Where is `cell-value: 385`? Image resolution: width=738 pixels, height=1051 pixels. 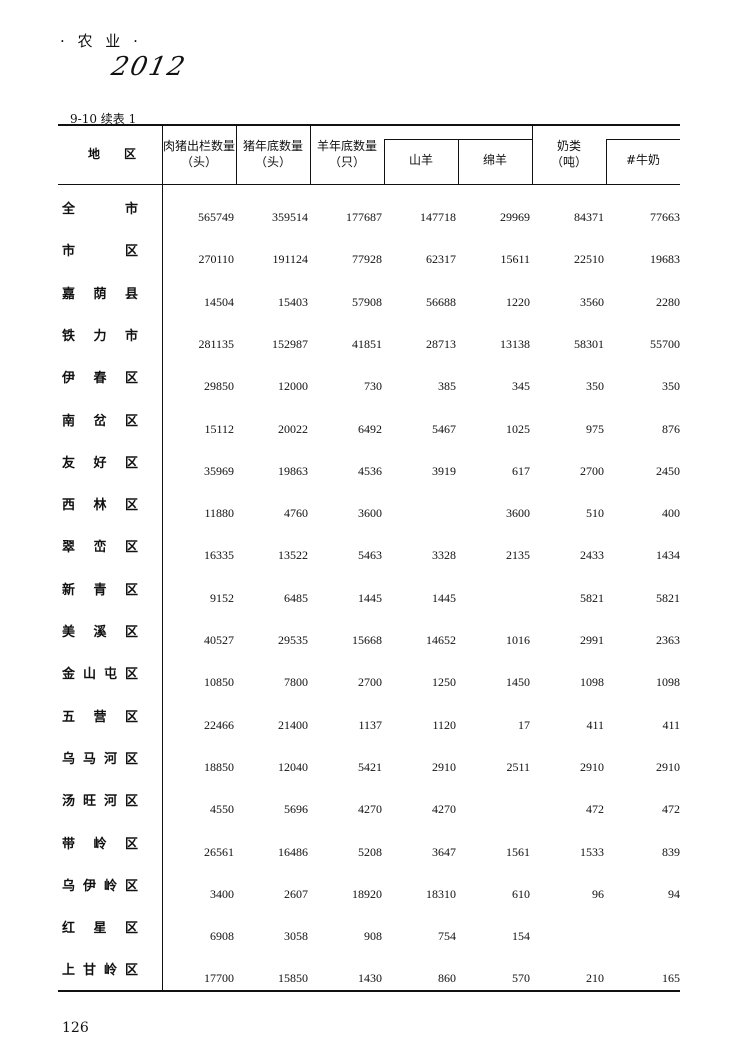
cell-value: 385 is located at coordinates (447, 386).